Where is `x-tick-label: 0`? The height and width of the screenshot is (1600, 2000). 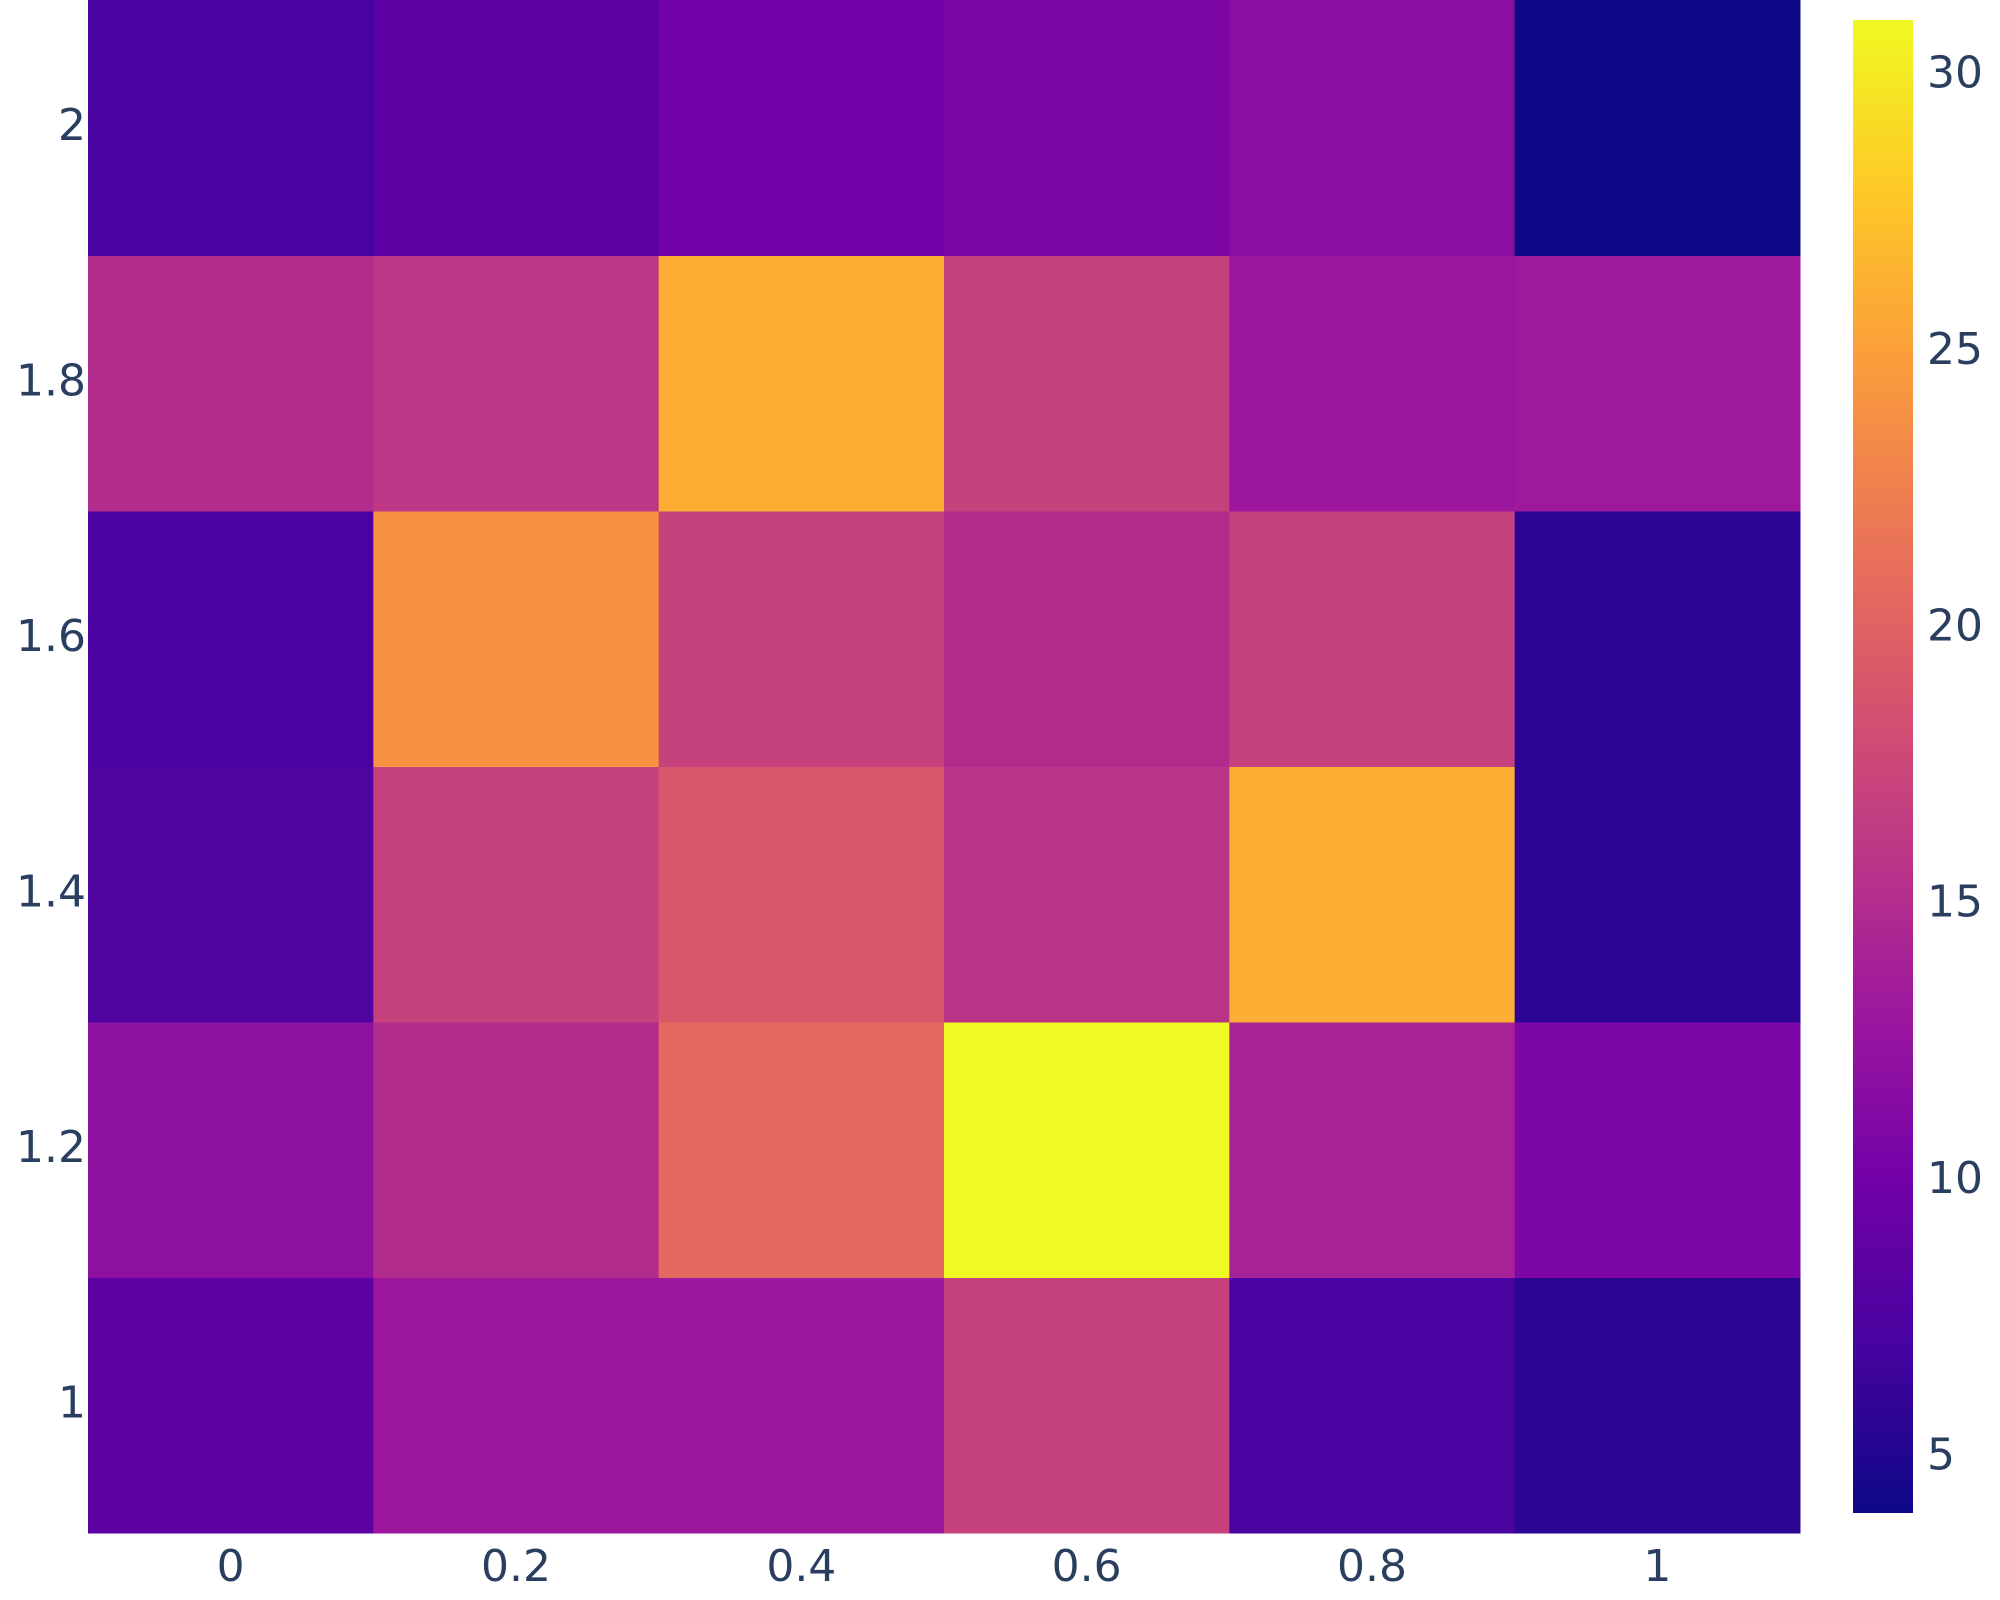 x-tick-label: 0 is located at coordinates (231, 1566).